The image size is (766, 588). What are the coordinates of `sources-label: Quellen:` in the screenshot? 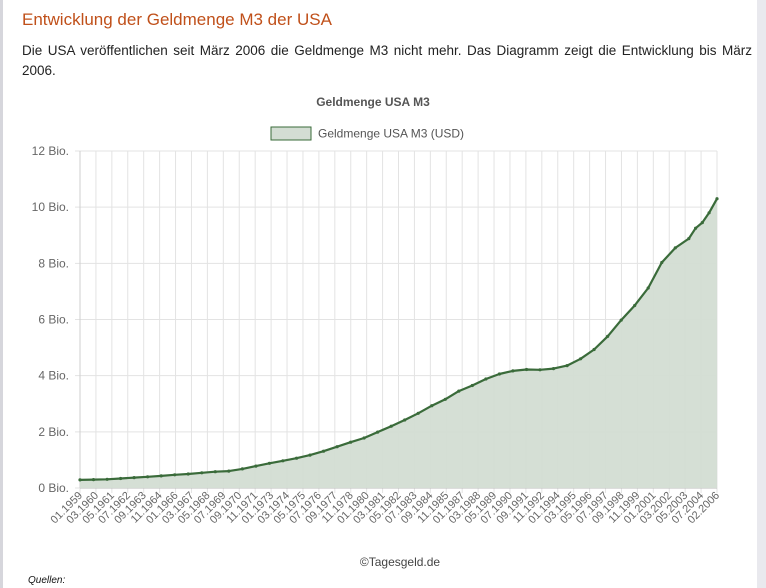 It's located at (47, 580).